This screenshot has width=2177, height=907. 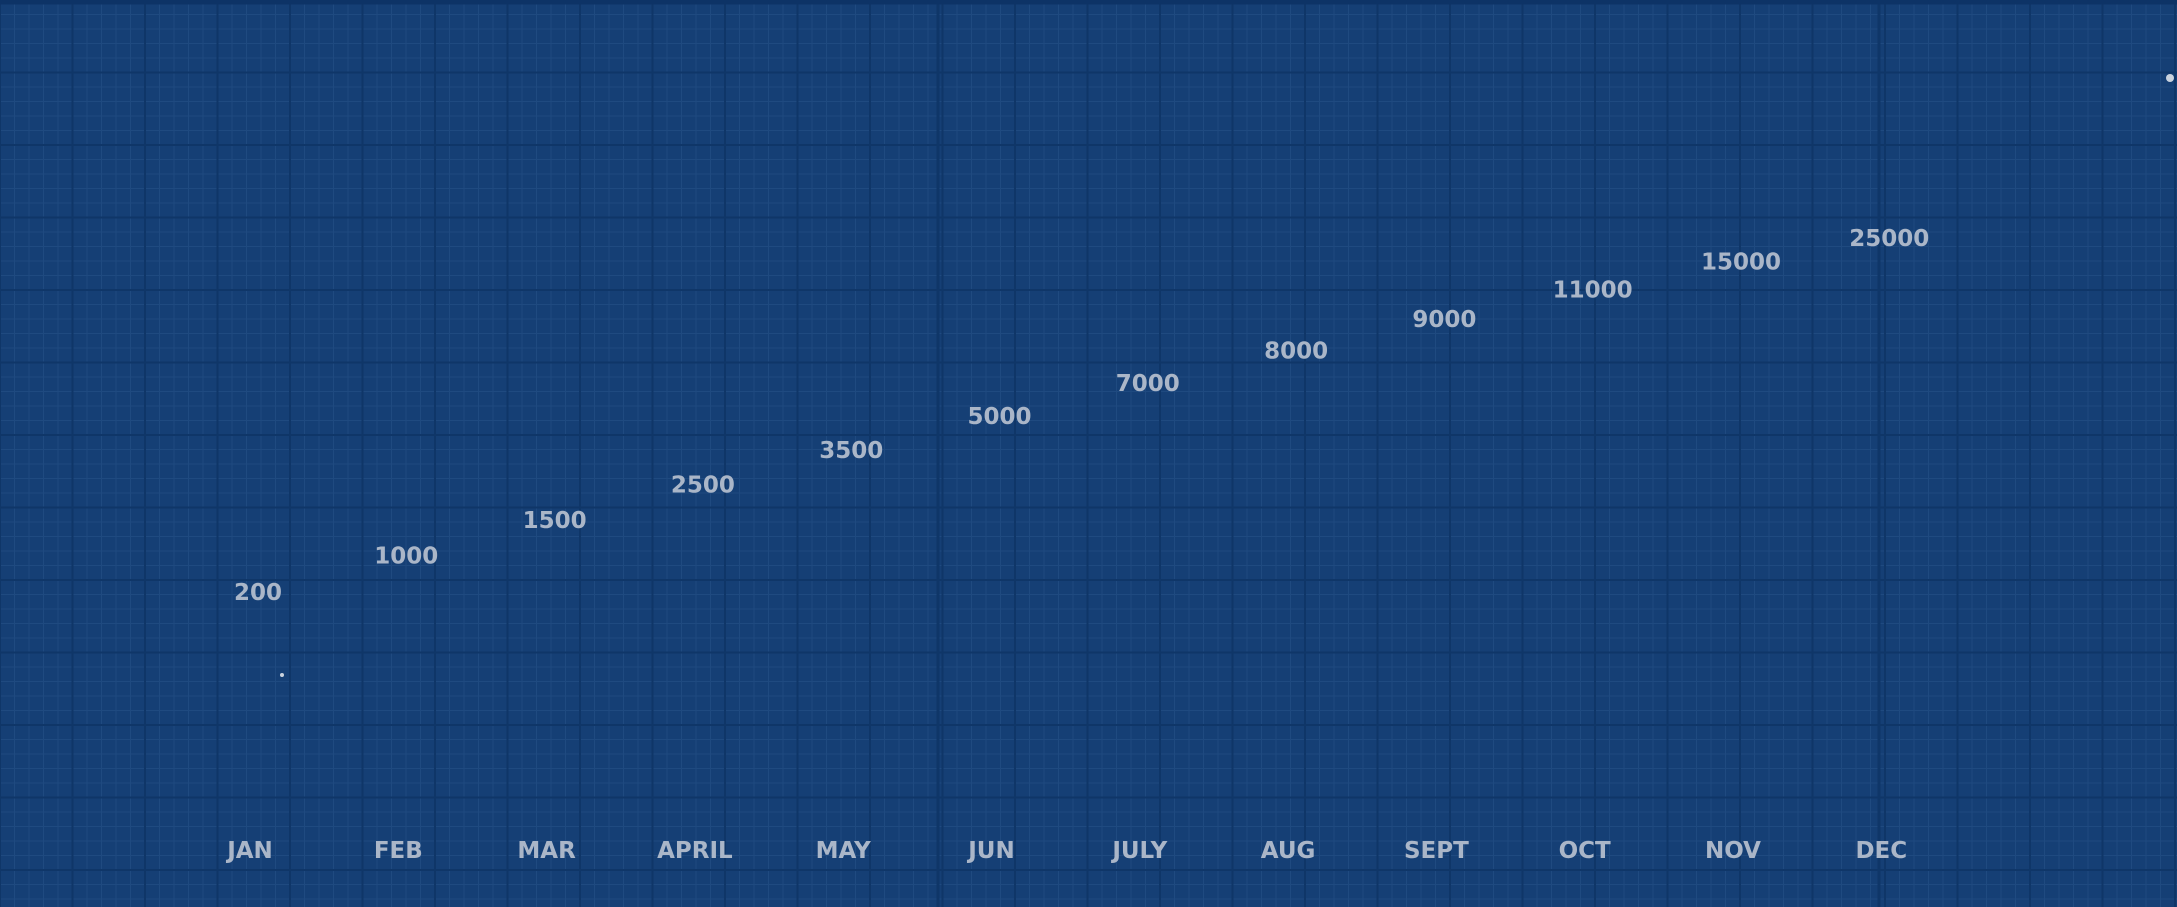 What do you see at coordinates (1733, 851) in the screenshot?
I see `category-label-nov: NOV` at bounding box center [1733, 851].